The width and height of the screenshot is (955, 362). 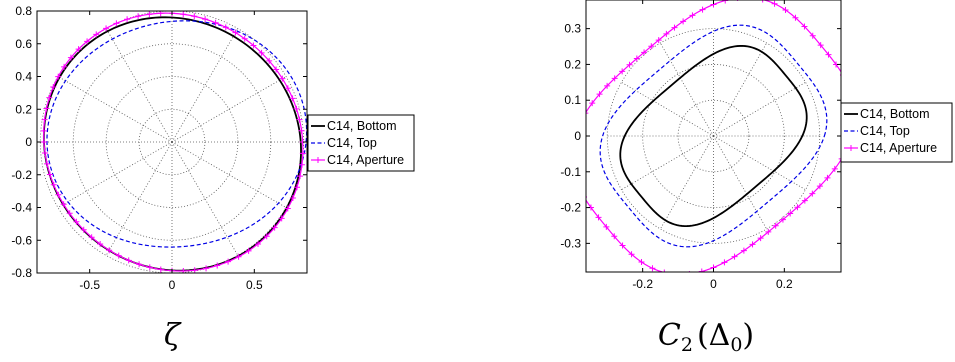 What do you see at coordinates (570, 243) in the screenshot?
I see `y-tick-label: -0.3` at bounding box center [570, 243].